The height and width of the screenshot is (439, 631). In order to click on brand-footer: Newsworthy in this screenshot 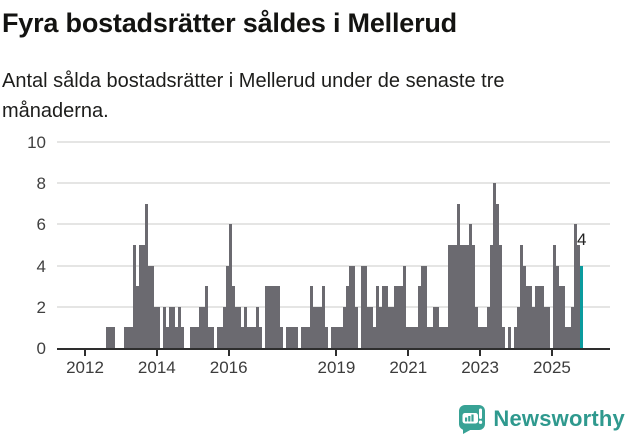, I will do `click(541, 419)`.